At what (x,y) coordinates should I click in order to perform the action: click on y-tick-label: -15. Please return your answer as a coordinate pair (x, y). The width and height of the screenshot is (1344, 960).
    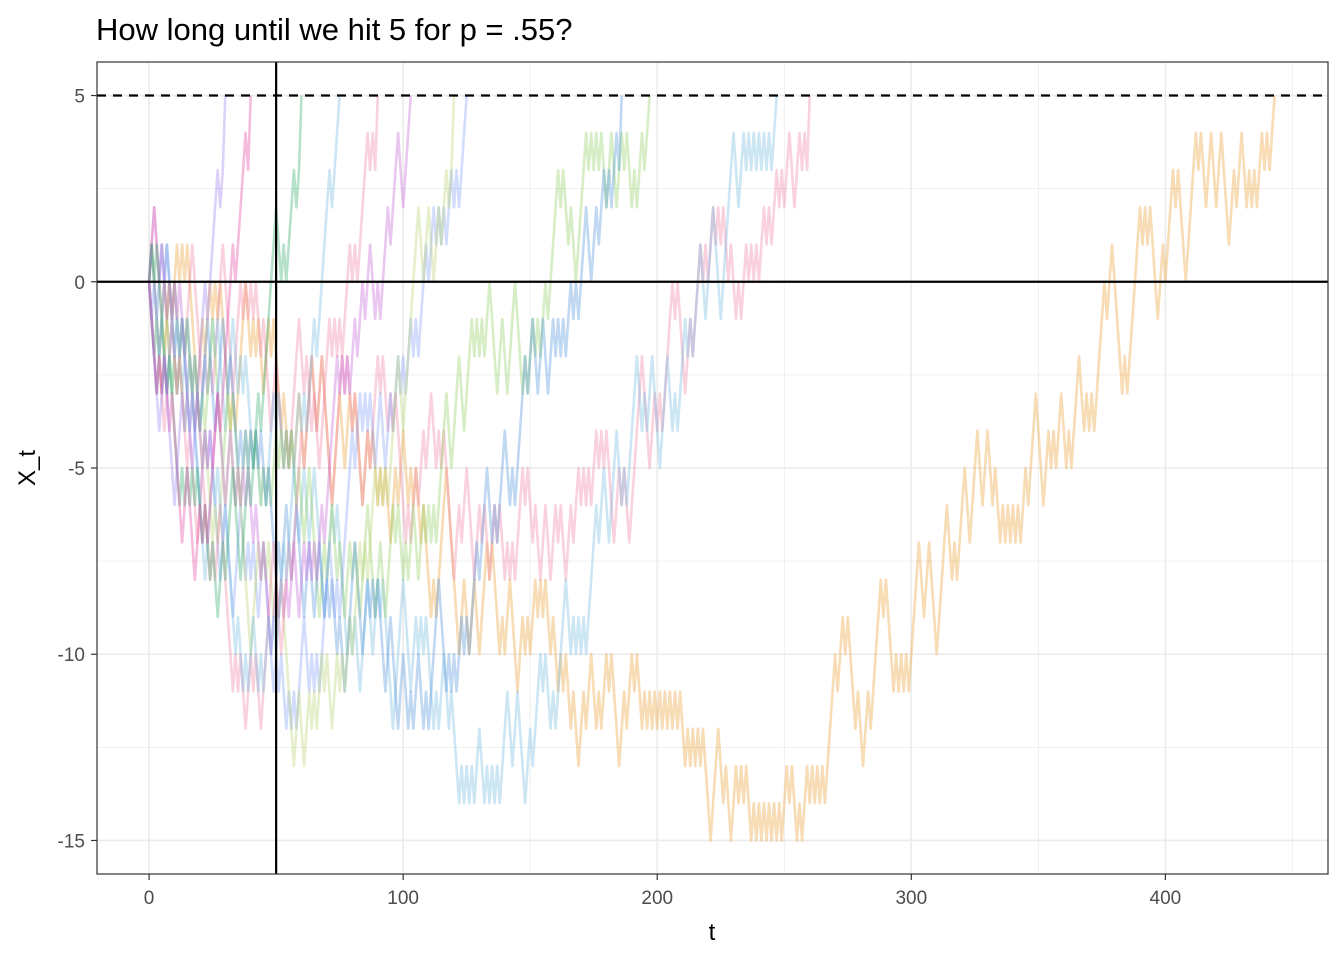
    Looking at the image, I should click on (71, 841).